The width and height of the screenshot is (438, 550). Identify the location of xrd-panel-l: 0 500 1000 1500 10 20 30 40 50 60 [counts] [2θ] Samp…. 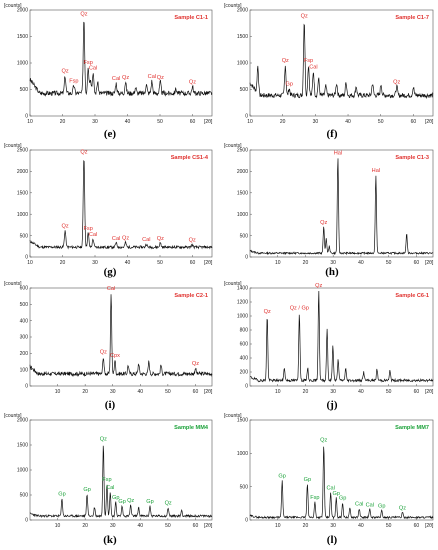
(329, 479).